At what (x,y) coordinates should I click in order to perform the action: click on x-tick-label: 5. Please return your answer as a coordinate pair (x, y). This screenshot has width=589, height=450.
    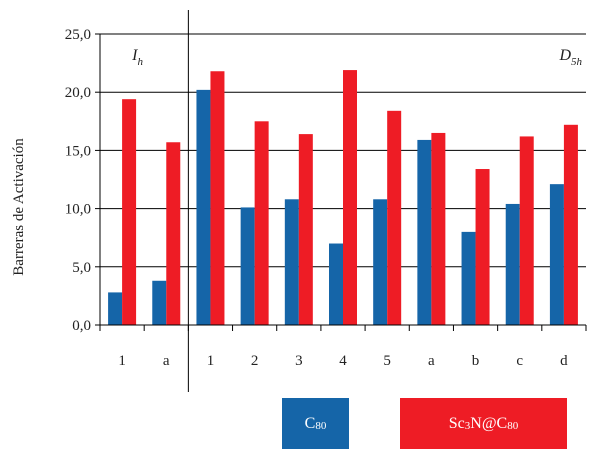
    Looking at the image, I should click on (387, 361).